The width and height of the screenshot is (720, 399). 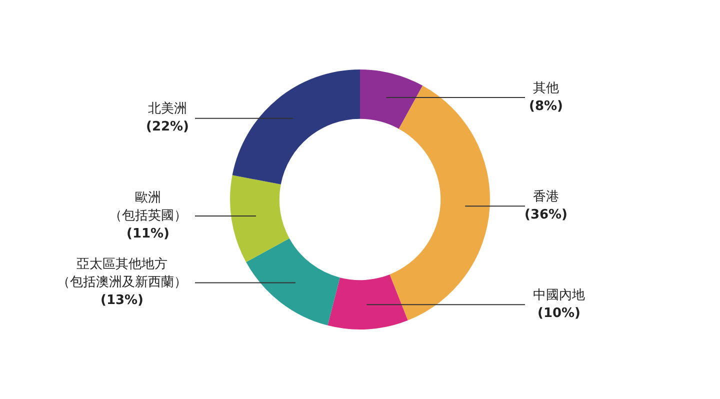 I want to click on slice-label: 香港, so click(x=546, y=196).